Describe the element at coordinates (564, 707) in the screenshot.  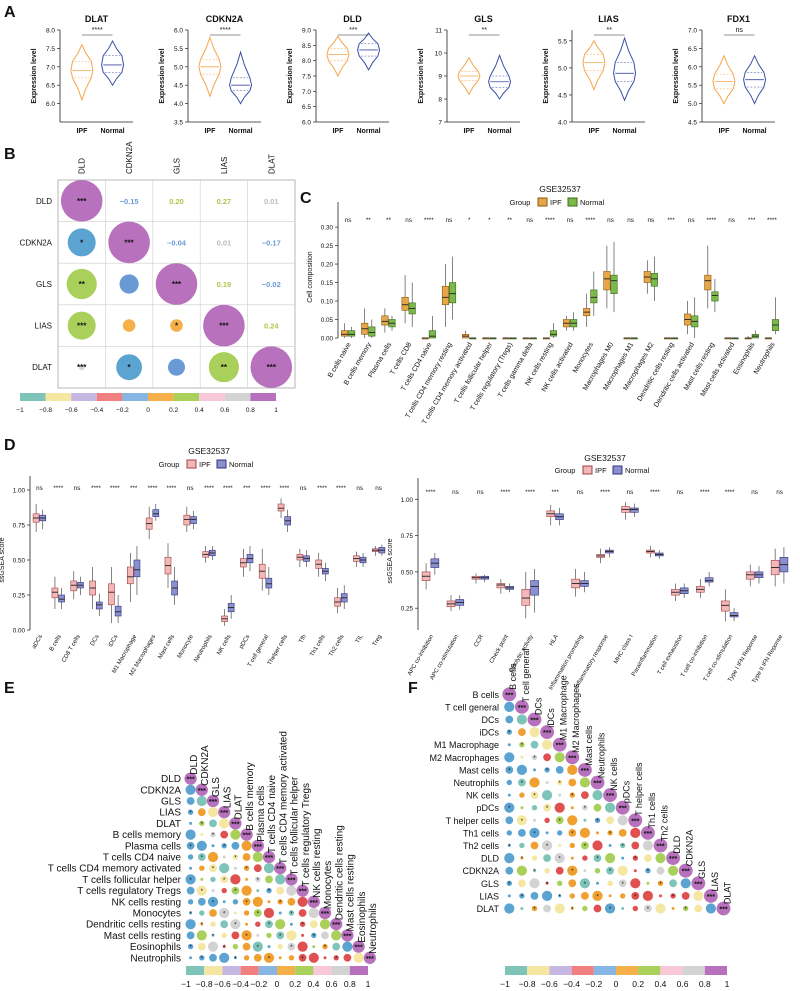
I see `heat-col-label-m1-macrophage: M1 Macrophage` at that location.